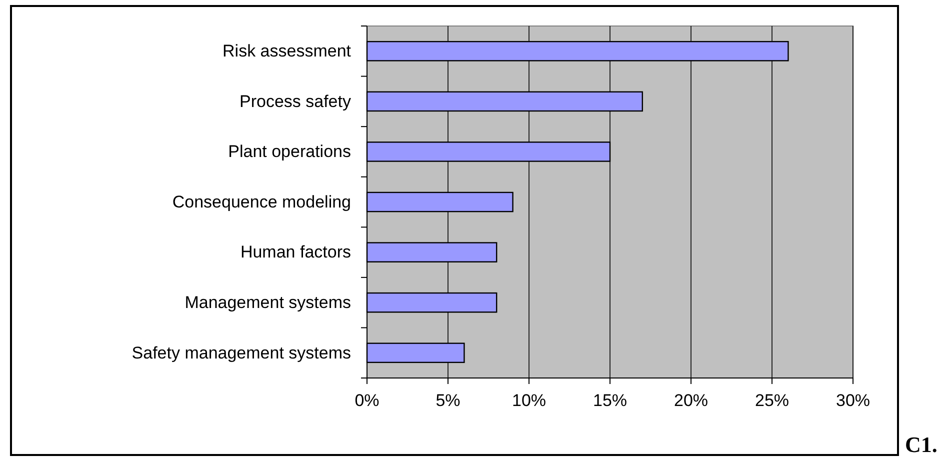 This screenshot has width=951, height=468. I want to click on y-tick-label: Human factors, so click(295, 252).